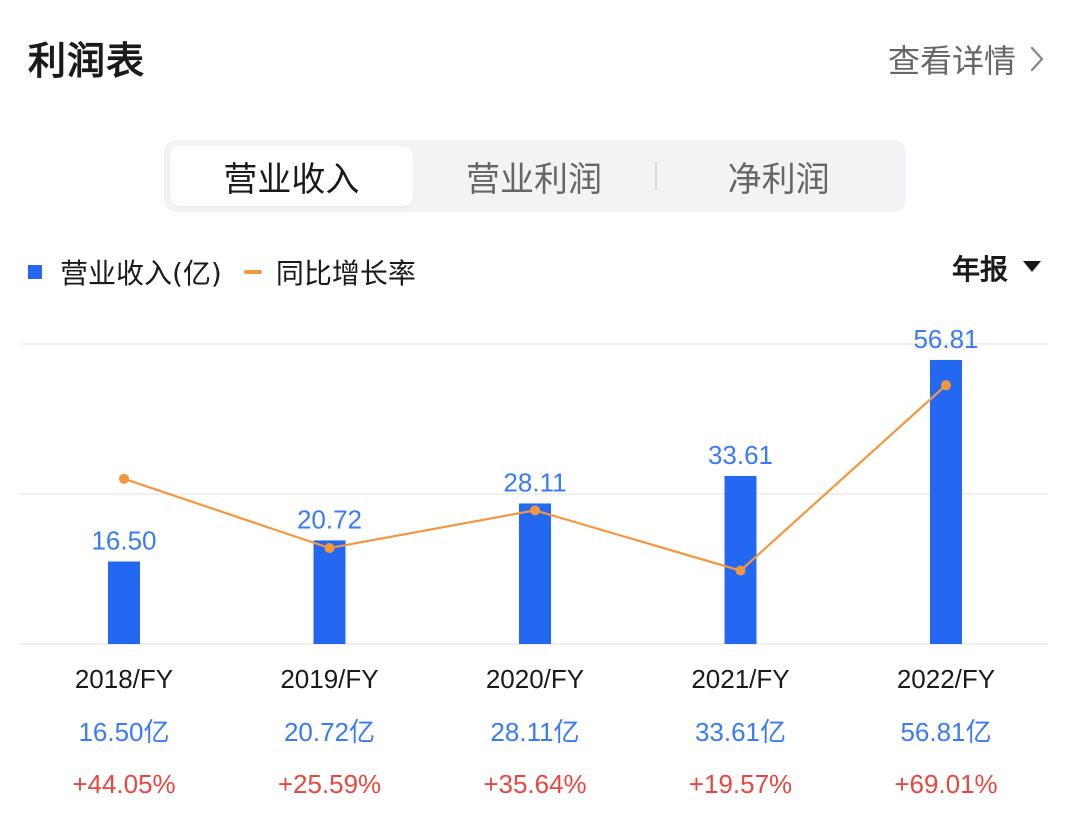 This screenshot has width=1080, height=822. What do you see at coordinates (534, 784) in the screenshot?
I see `growth-rate-text: +35.64%` at bounding box center [534, 784].